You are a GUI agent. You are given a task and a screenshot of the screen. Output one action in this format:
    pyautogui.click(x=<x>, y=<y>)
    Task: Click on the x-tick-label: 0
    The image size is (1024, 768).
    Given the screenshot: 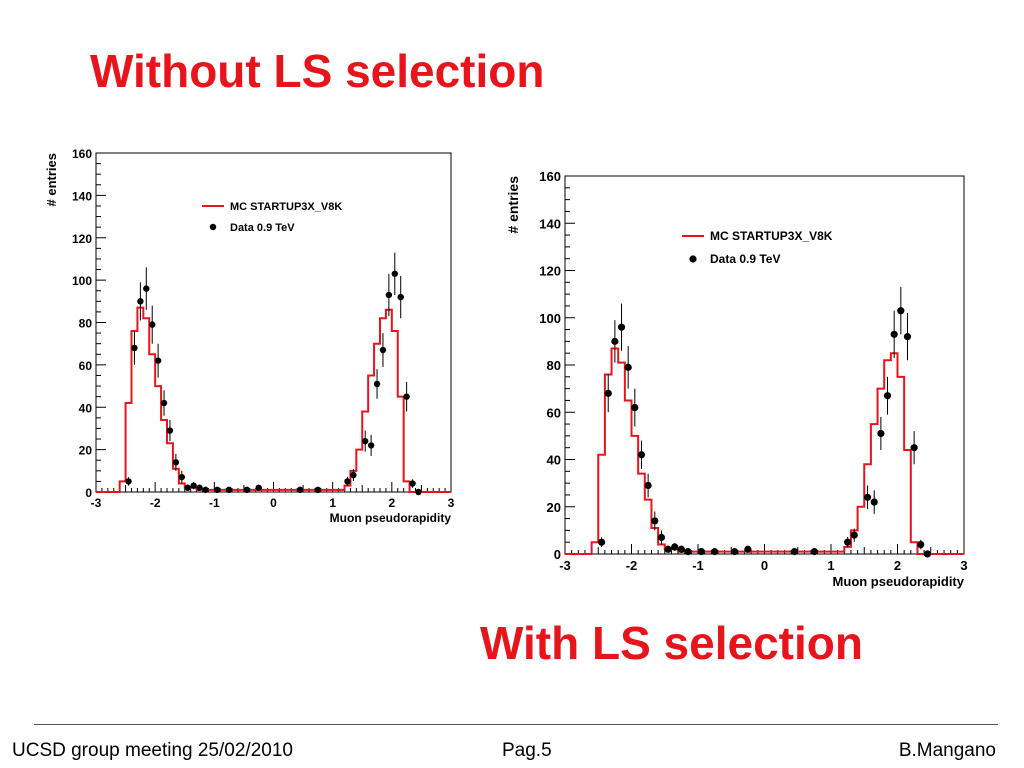 What is the action you would take?
    pyautogui.click(x=273, y=503)
    